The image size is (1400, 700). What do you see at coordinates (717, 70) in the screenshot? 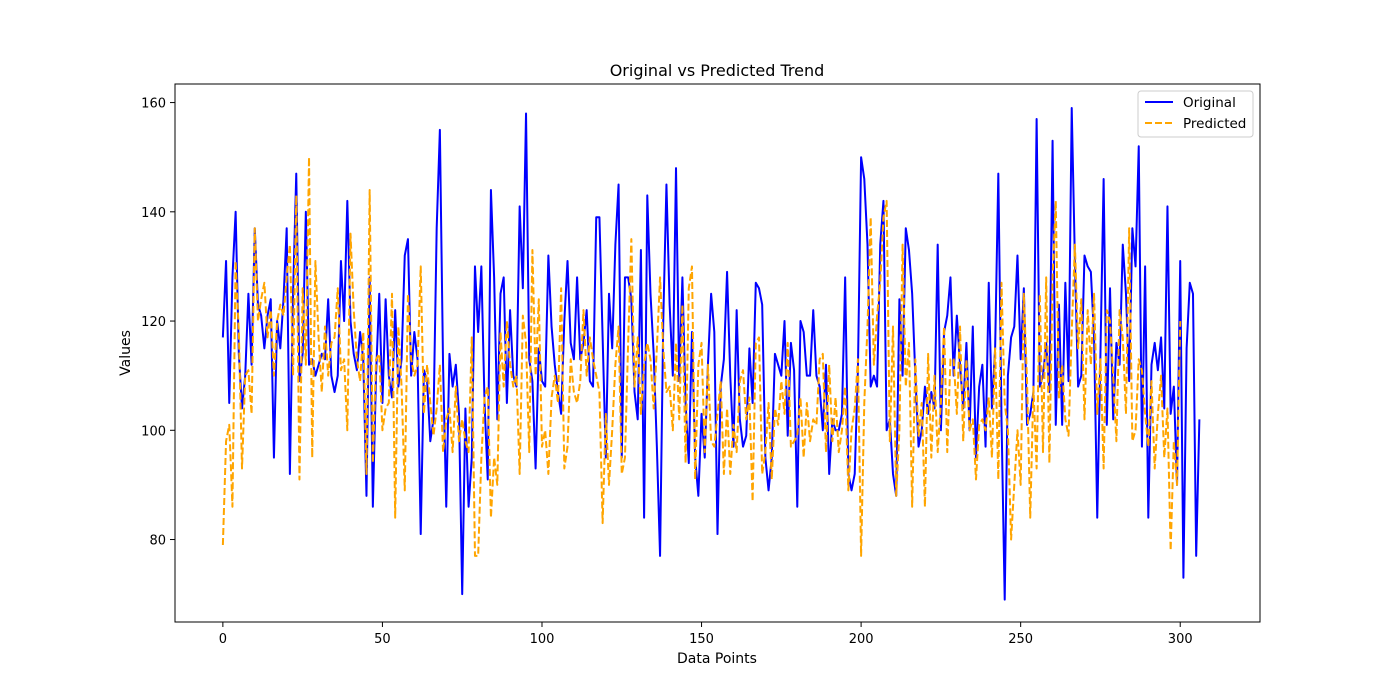
I see `chart-title: Original vs Predicted Trend` at bounding box center [717, 70].